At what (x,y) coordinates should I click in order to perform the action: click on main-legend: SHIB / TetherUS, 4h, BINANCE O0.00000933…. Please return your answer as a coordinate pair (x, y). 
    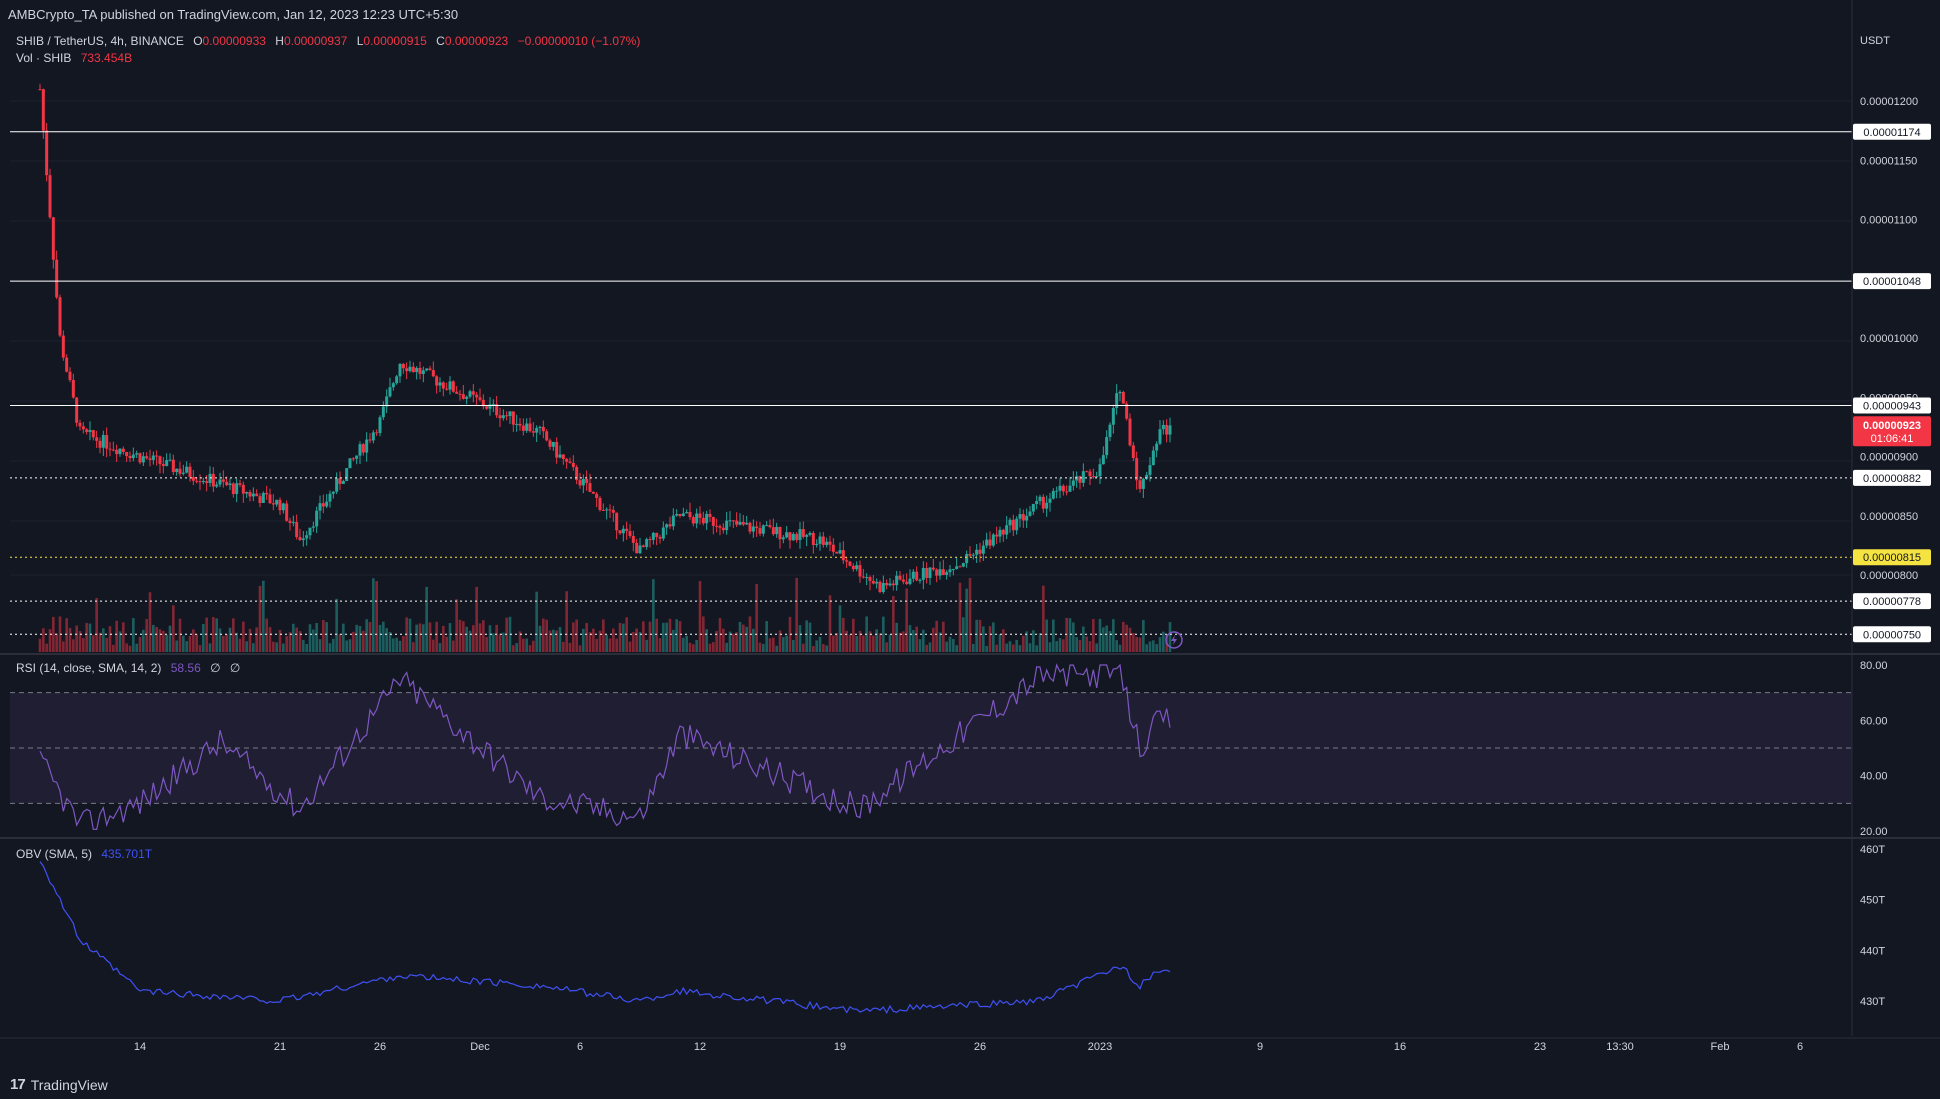
    Looking at the image, I should click on (328, 41).